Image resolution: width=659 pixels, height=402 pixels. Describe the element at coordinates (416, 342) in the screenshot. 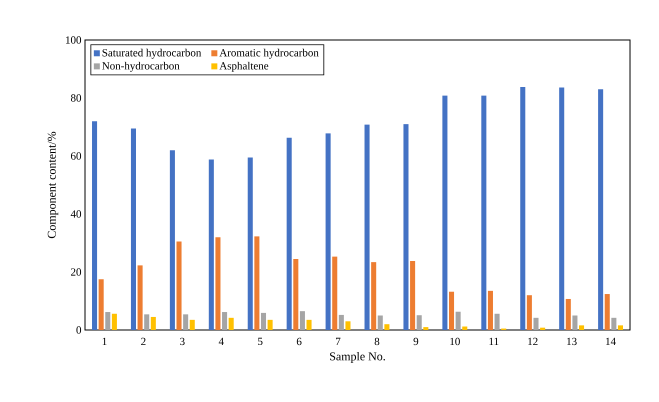

I see `x-tick-label: 9` at that location.